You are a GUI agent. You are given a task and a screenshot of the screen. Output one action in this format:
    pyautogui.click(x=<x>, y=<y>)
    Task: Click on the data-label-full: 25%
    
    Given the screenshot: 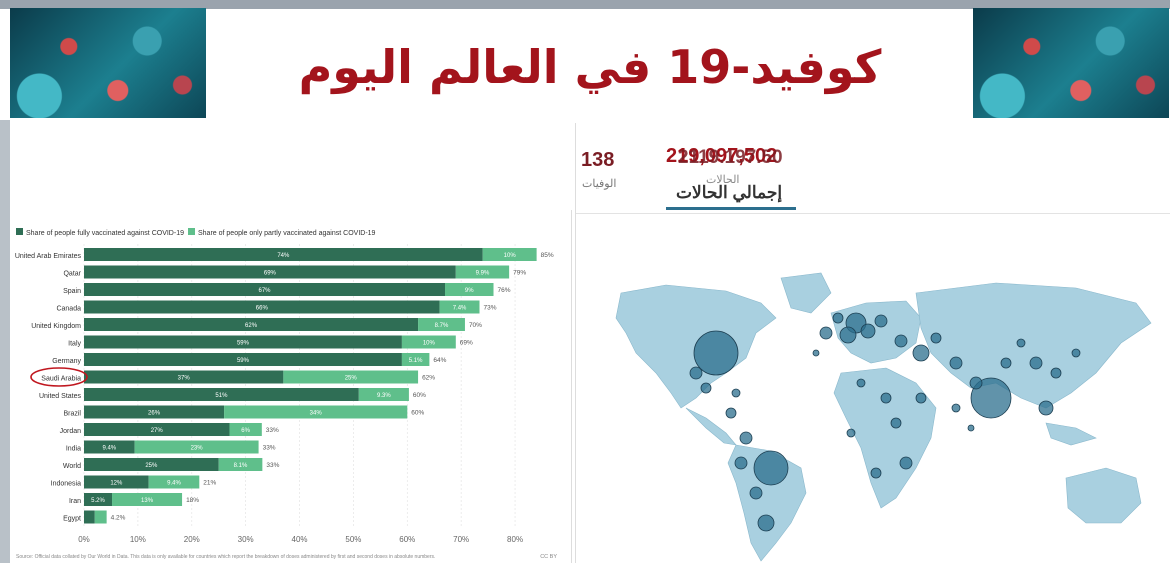 What is the action you would take?
    pyautogui.click(x=151, y=466)
    